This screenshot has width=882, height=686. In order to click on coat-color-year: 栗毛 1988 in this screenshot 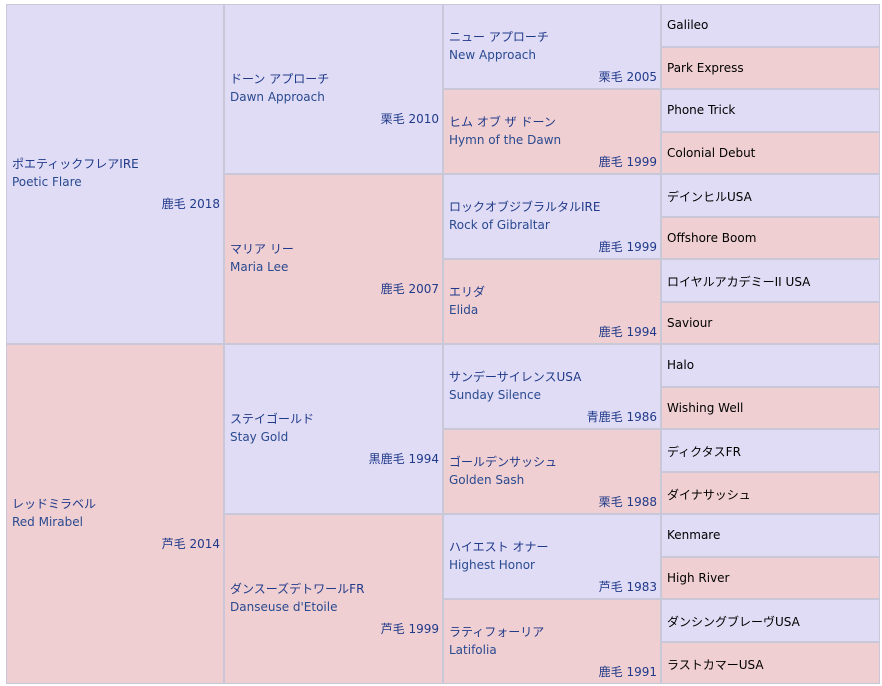, I will do `click(627, 501)`.